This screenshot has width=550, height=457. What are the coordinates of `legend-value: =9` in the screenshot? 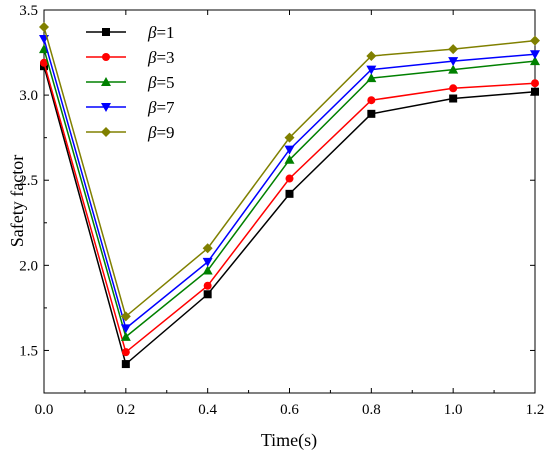 It's located at (165, 132).